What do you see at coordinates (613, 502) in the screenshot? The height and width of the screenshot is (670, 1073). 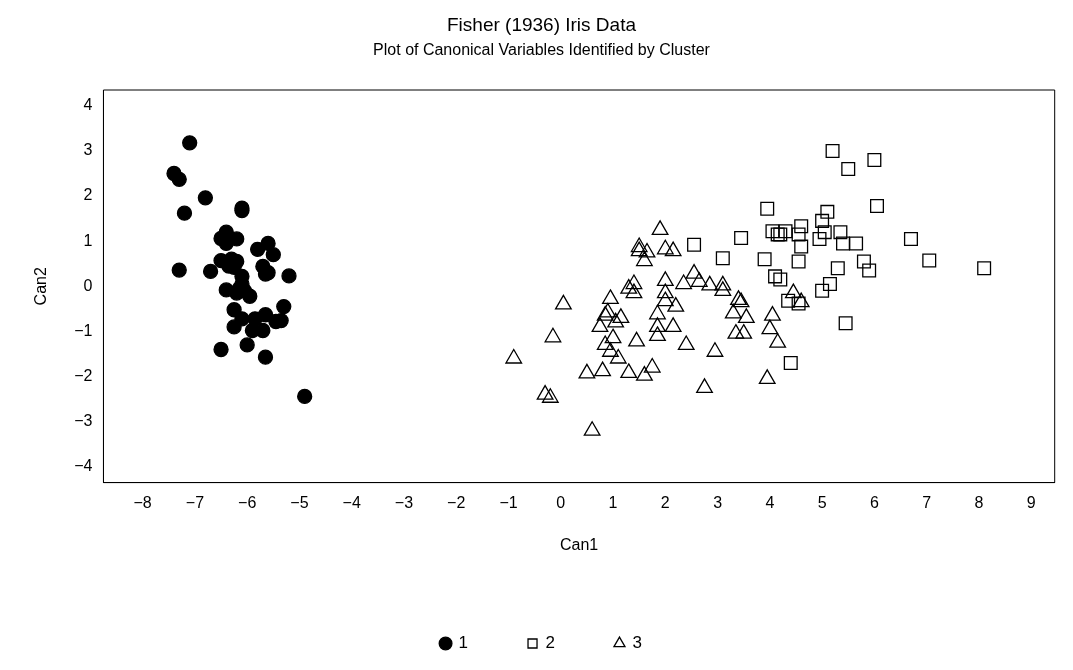 I see `x-tick-label: 1` at bounding box center [613, 502].